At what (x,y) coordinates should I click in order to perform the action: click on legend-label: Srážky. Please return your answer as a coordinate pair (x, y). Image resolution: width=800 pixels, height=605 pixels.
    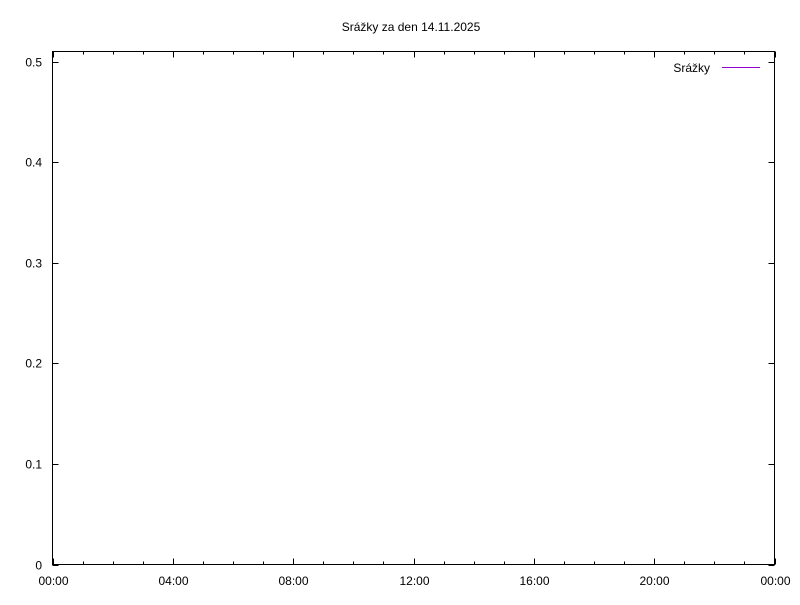
    Looking at the image, I should click on (691, 68).